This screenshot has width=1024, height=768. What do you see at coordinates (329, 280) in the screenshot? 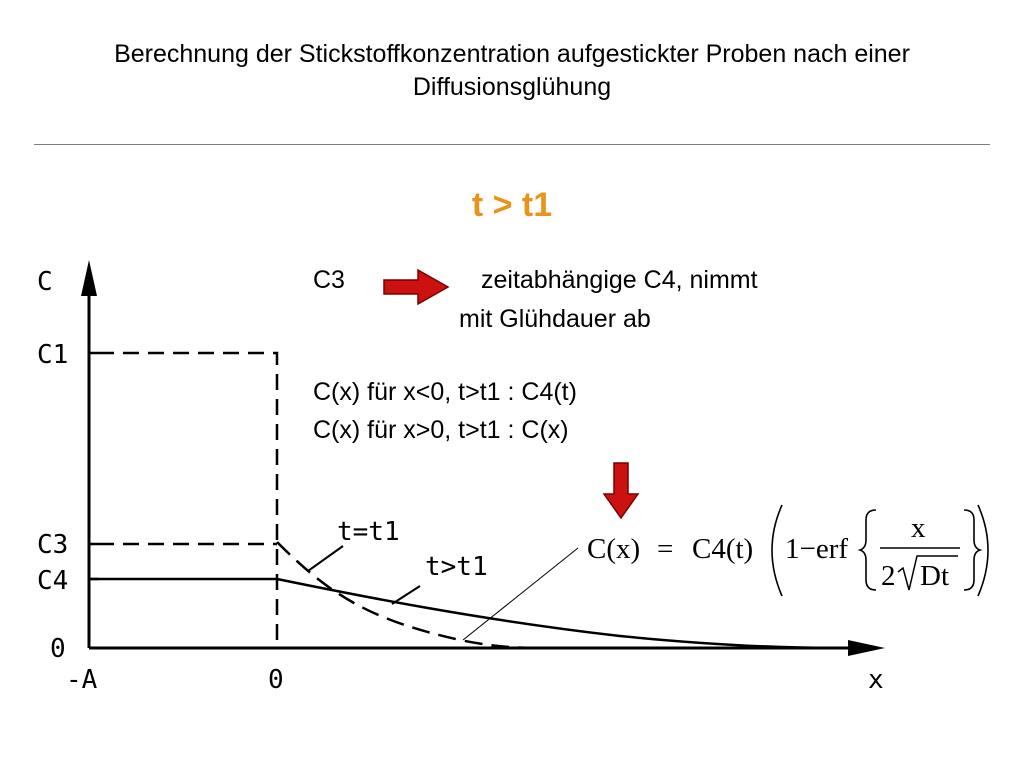
I see `c3-label: C3` at bounding box center [329, 280].